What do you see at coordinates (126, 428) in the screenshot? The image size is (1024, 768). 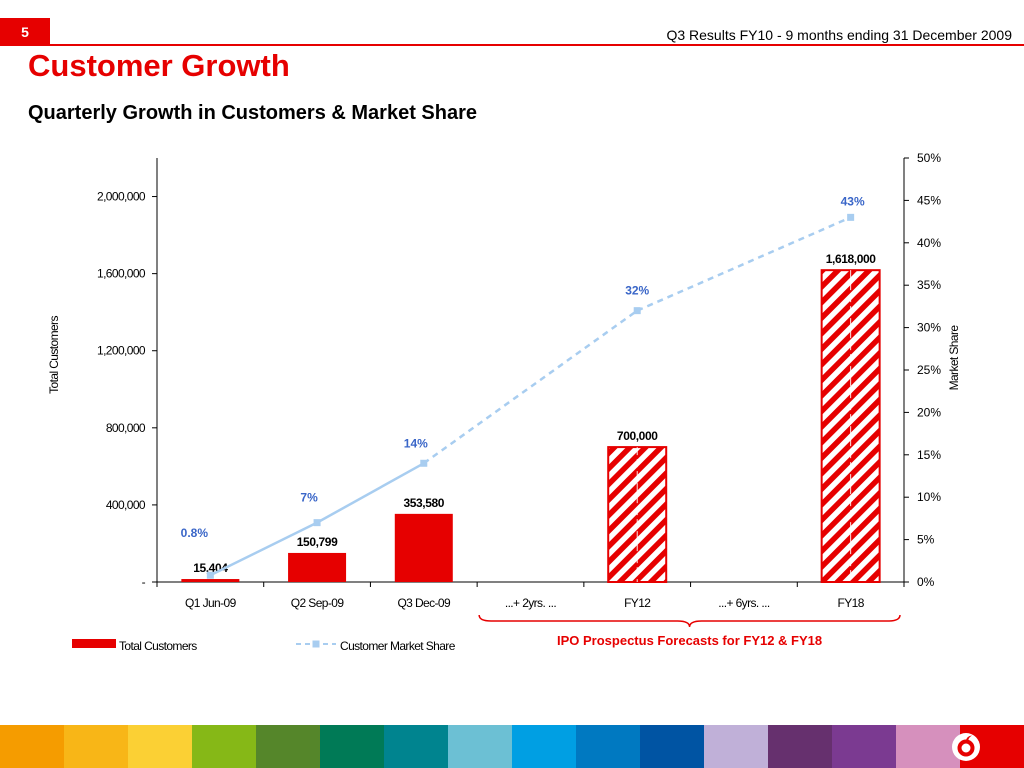 I see `left-axis-tick-label: 800,000` at bounding box center [126, 428].